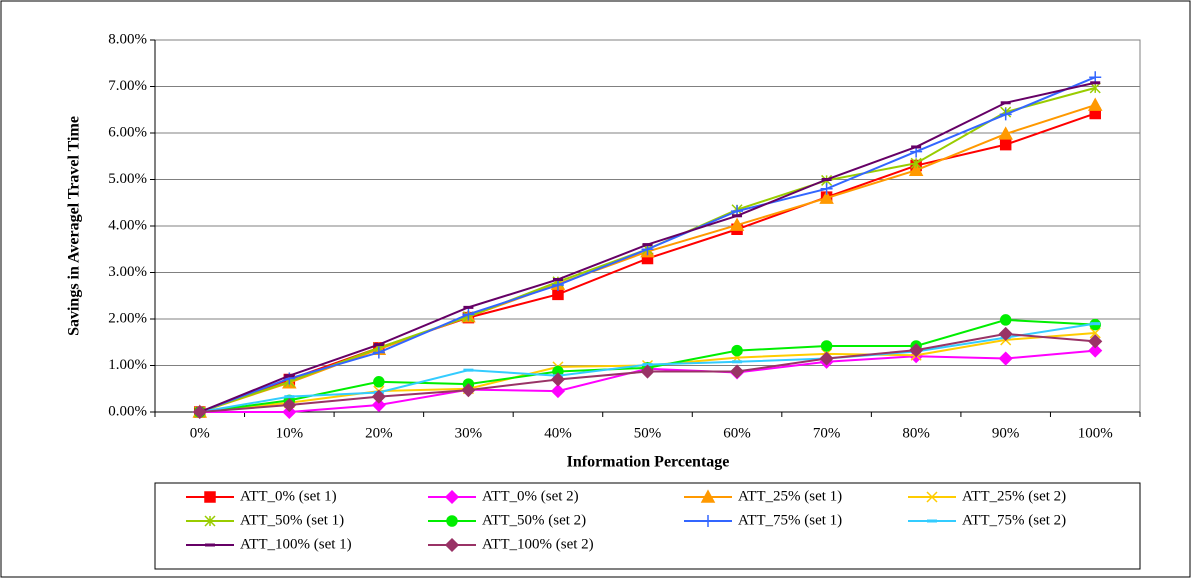 The height and width of the screenshot is (584, 1192). What do you see at coordinates (127, 86) in the screenshot?
I see `y-tick-label: 7.00%` at bounding box center [127, 86].